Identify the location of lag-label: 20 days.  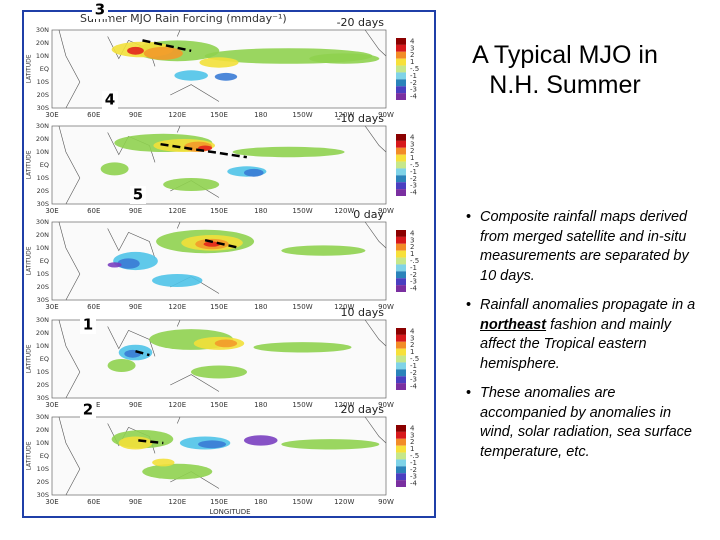
(363, 409).